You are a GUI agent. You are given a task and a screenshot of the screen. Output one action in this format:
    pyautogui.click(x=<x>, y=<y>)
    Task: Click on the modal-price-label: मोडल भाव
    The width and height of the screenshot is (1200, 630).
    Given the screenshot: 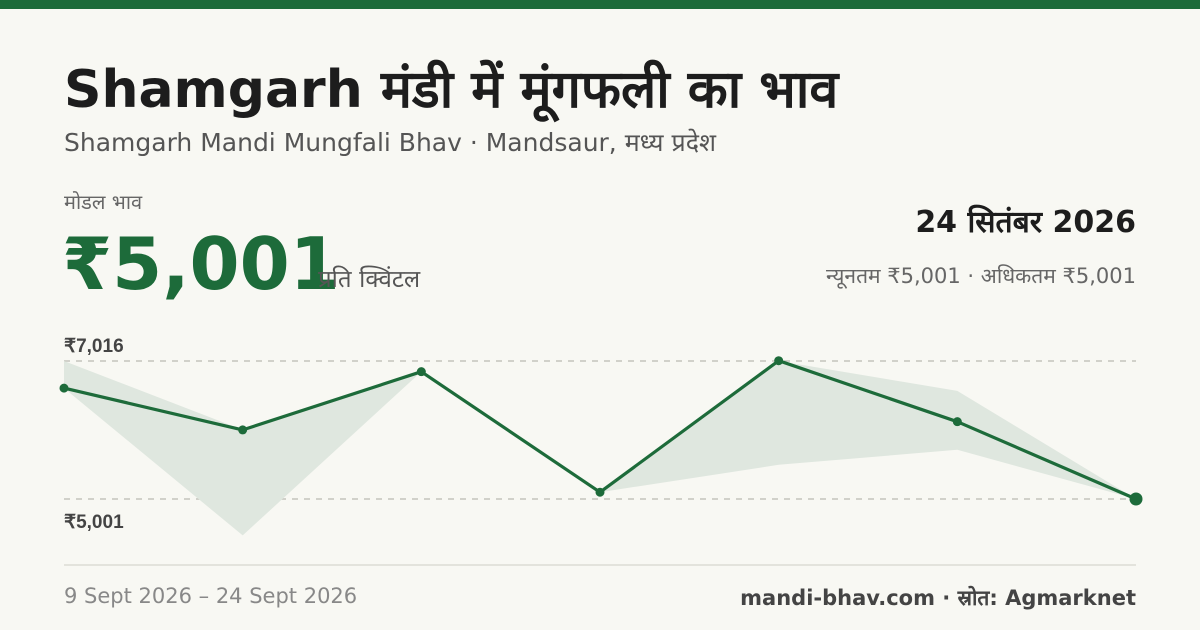 What is the action you would take?
    pyautogui.click(x=103, y=202)
    